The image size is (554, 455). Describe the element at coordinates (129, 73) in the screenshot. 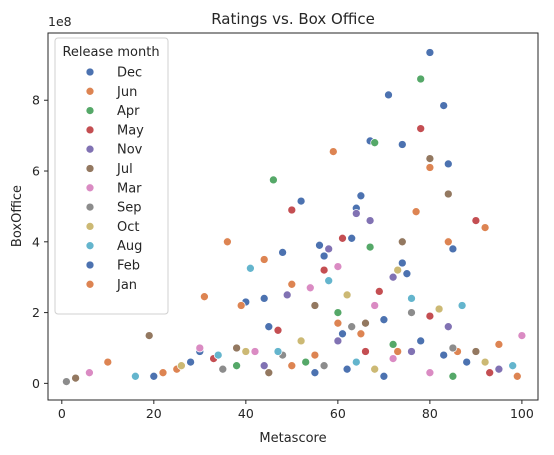

I see `legend-label: Dec` at that location.